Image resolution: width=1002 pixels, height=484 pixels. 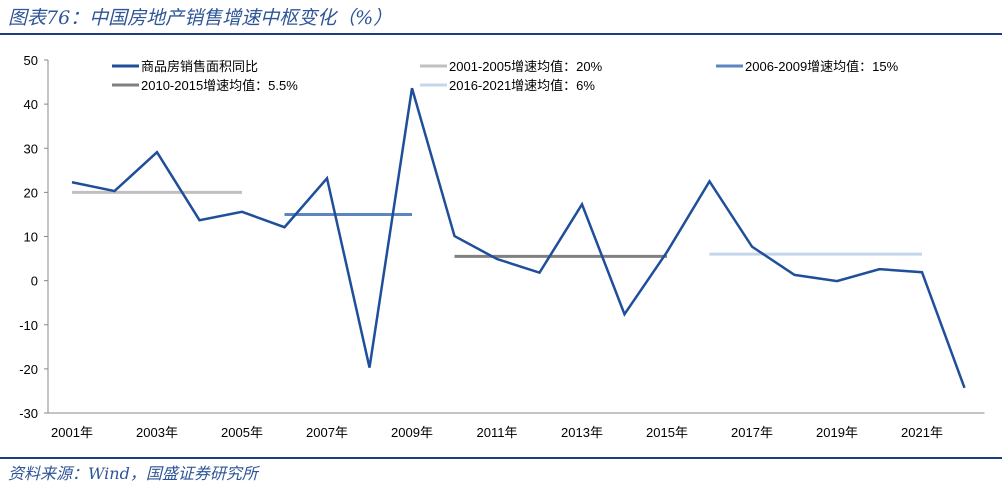 What do you see at coordinates (31, 237) in the screenshot?
I see `y-tick-label: 10` at bounding box center [31, 237].